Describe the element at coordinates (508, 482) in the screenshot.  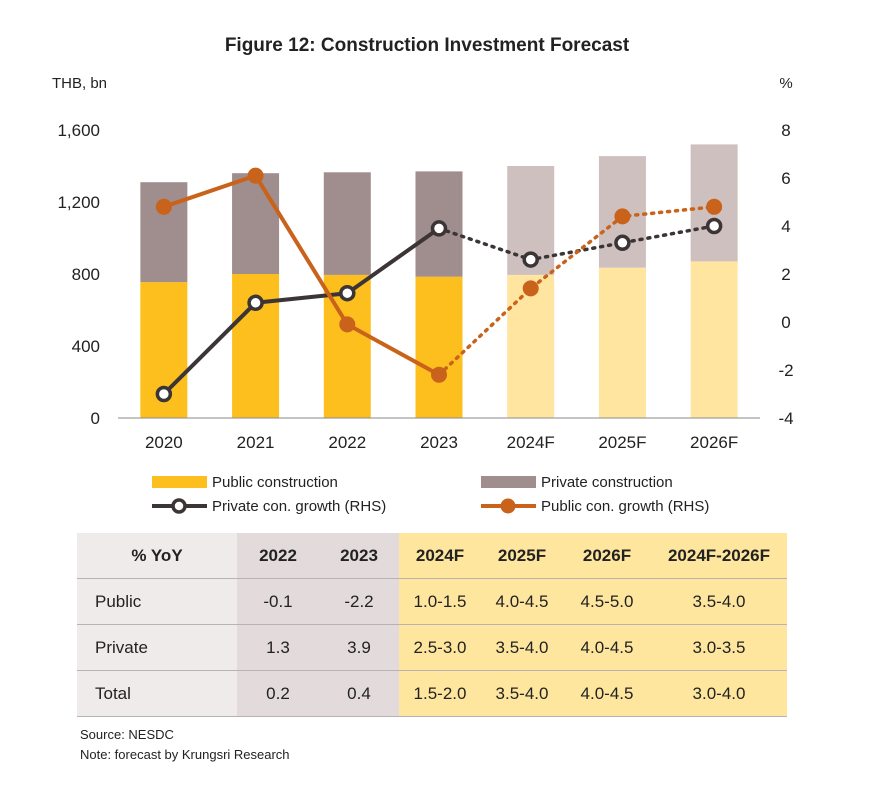
I see `legend-swatch-private-construction` at that location.